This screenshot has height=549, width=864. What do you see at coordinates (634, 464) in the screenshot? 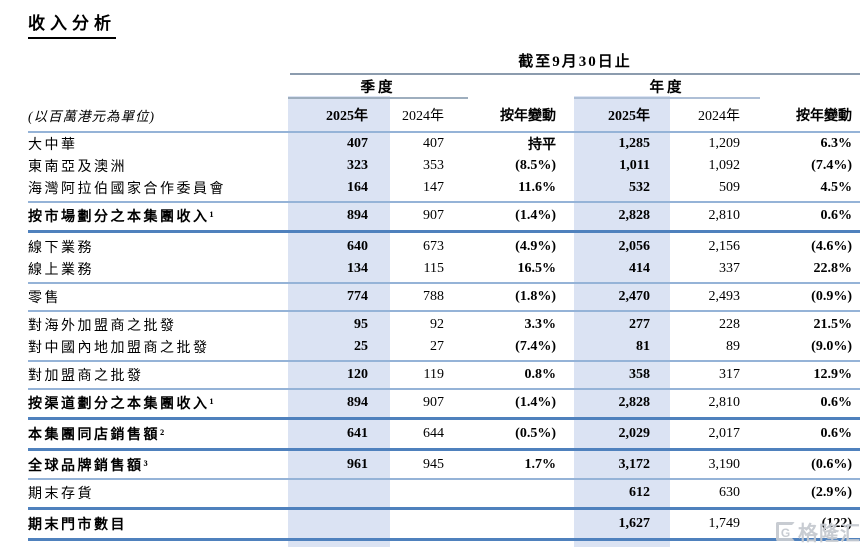
I see `cell-year-2025: 3,172` at bounding box center [634, 464].